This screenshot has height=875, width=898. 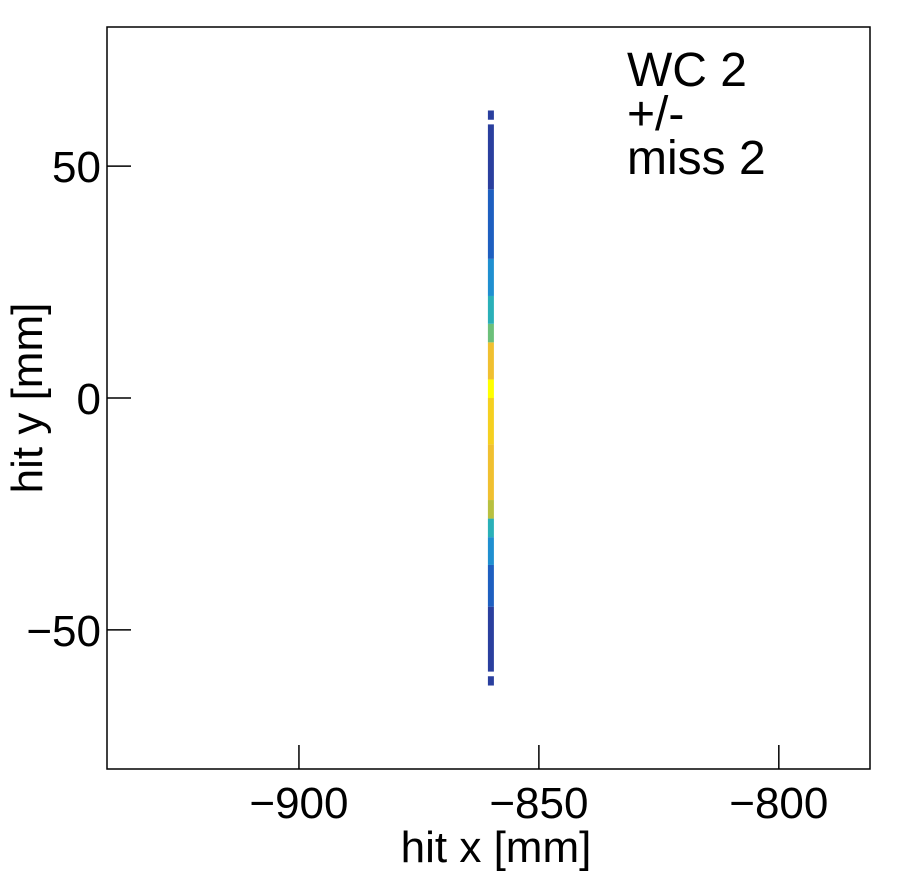 I want to click on annotation-line-2: +/-, so click(x=655, y=114).